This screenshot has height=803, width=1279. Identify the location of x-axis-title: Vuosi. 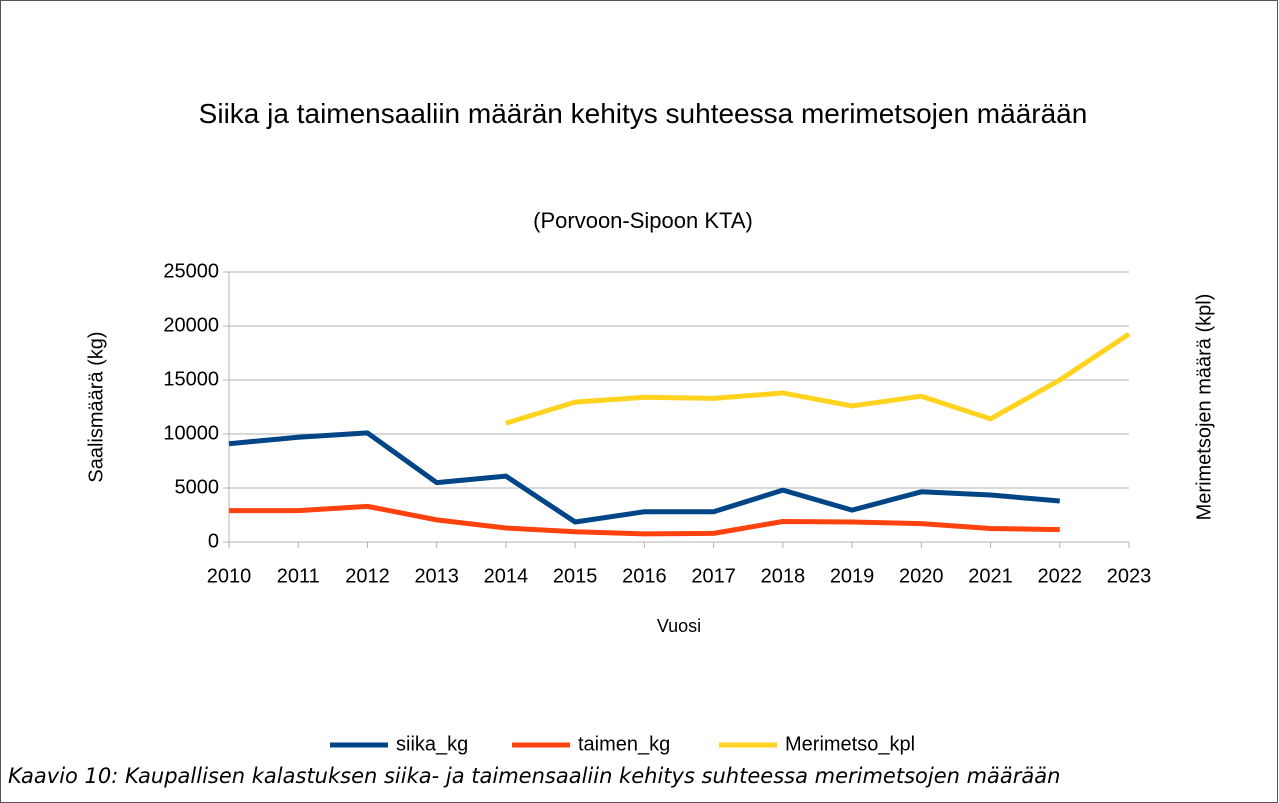
(679, 626).